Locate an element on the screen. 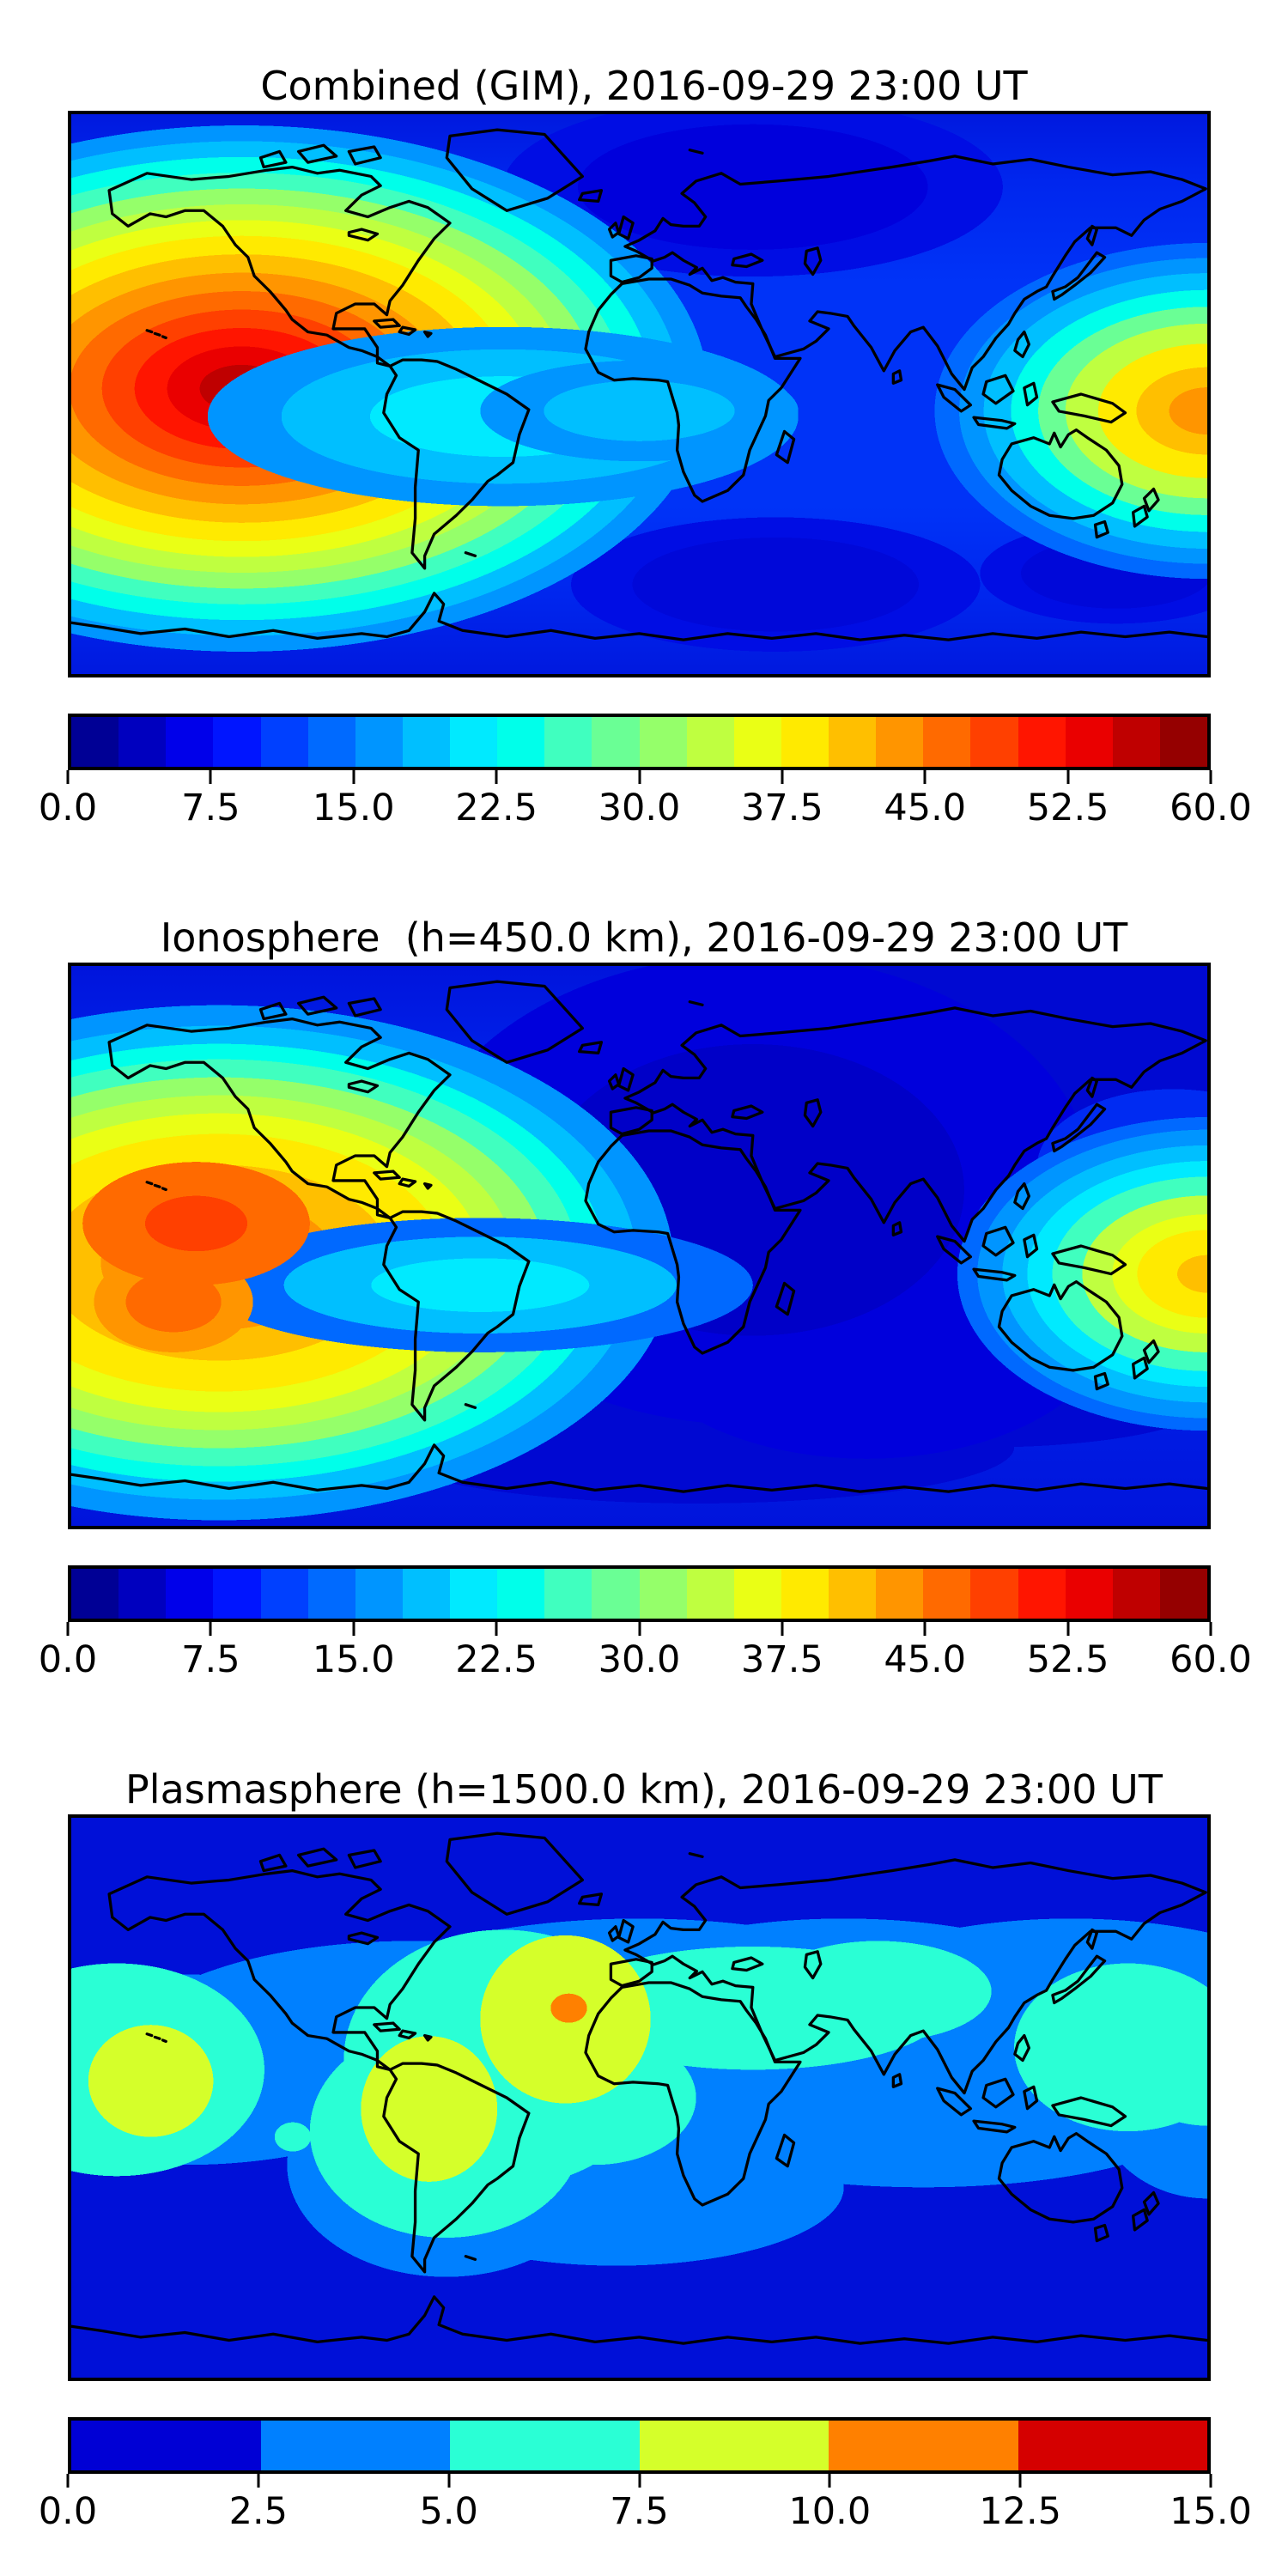 This screenshot has width=1288, height=2576. colorbar-ticks-combined is located at coordinates (639, 777).